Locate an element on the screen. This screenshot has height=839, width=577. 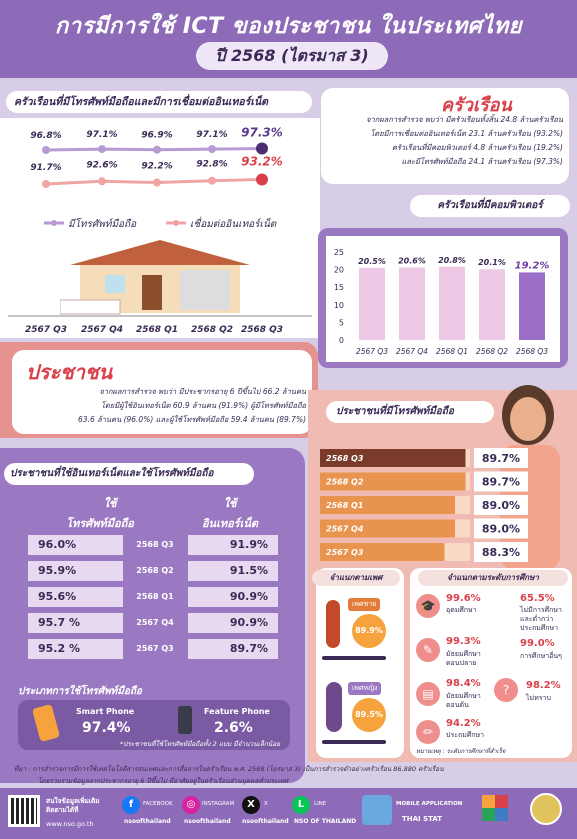
y-tick-label: 15 is located at coordinates (339, 287).